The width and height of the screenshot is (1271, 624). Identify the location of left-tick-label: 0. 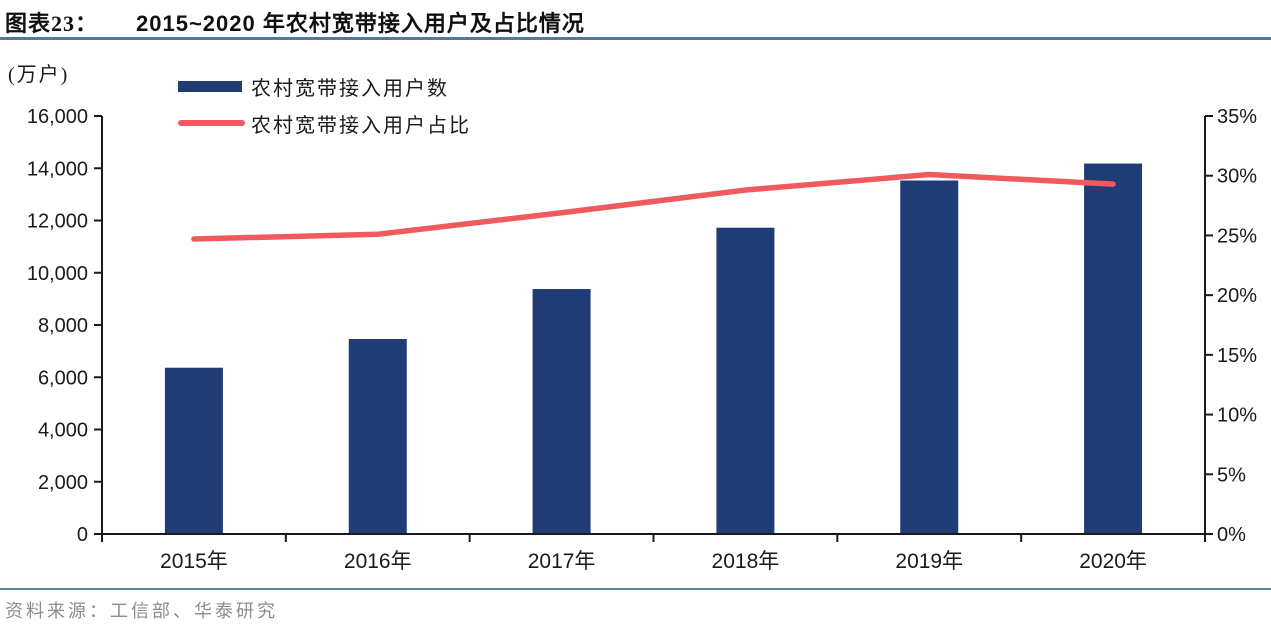
(82, 535).